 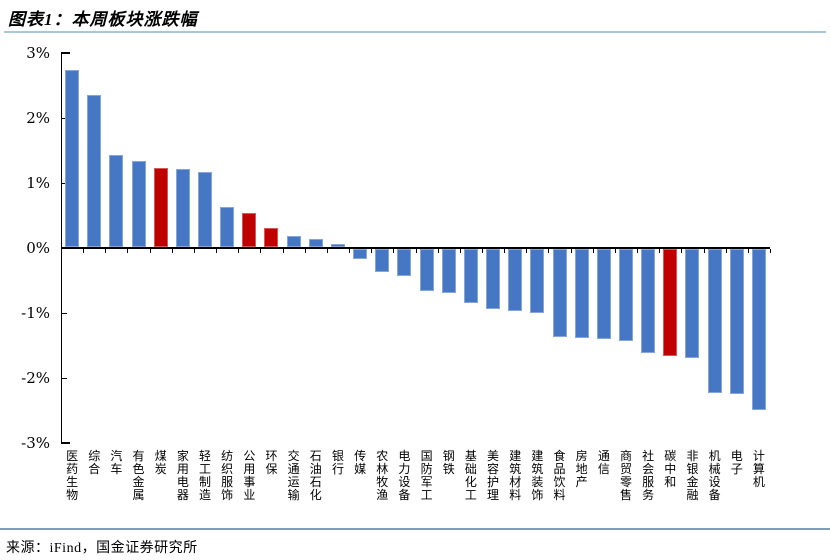 I want to click on category-label-基础化工: 基础化工, so click(x=470, y=475).